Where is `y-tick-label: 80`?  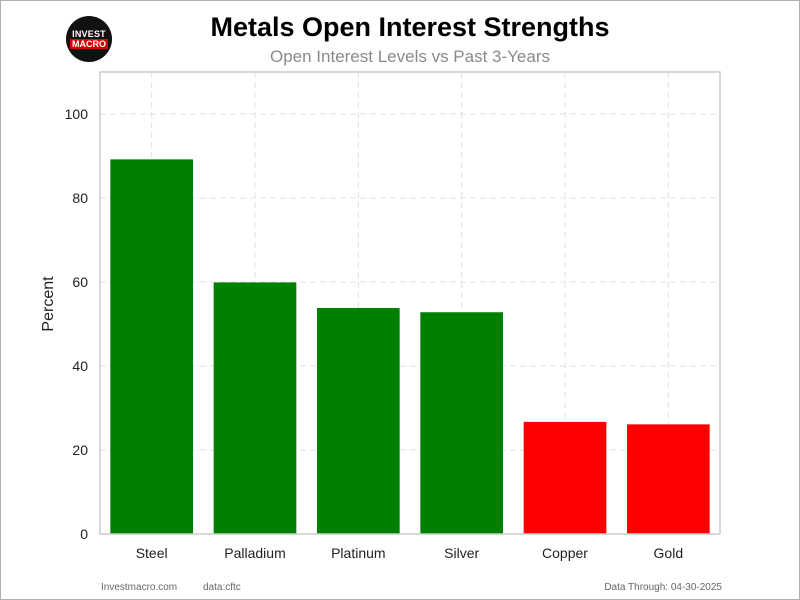 y-tick-label: 80 is located at coordinates (80, 198).